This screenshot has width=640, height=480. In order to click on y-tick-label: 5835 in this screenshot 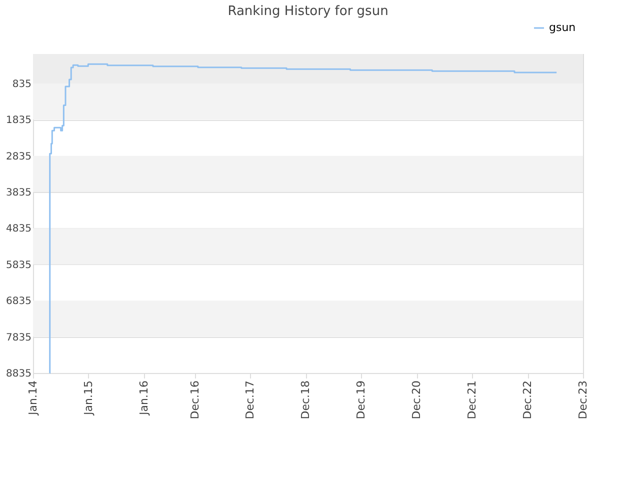, I will do `click(19, 265)`.